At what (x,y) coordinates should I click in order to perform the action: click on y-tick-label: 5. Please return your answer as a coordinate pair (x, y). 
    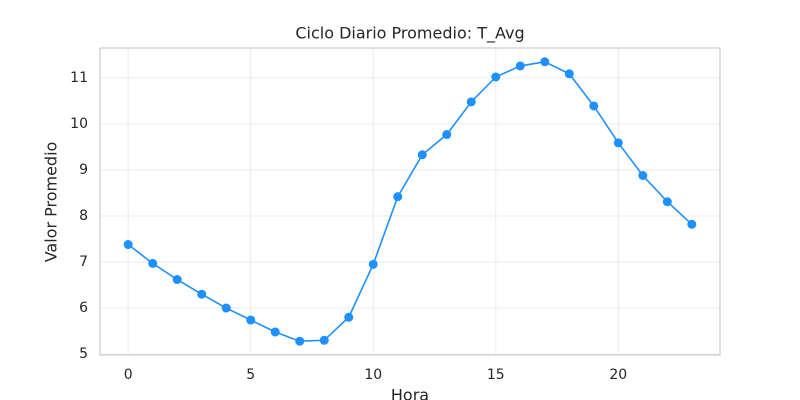
    Looking at the image, I should click on (83, 354).